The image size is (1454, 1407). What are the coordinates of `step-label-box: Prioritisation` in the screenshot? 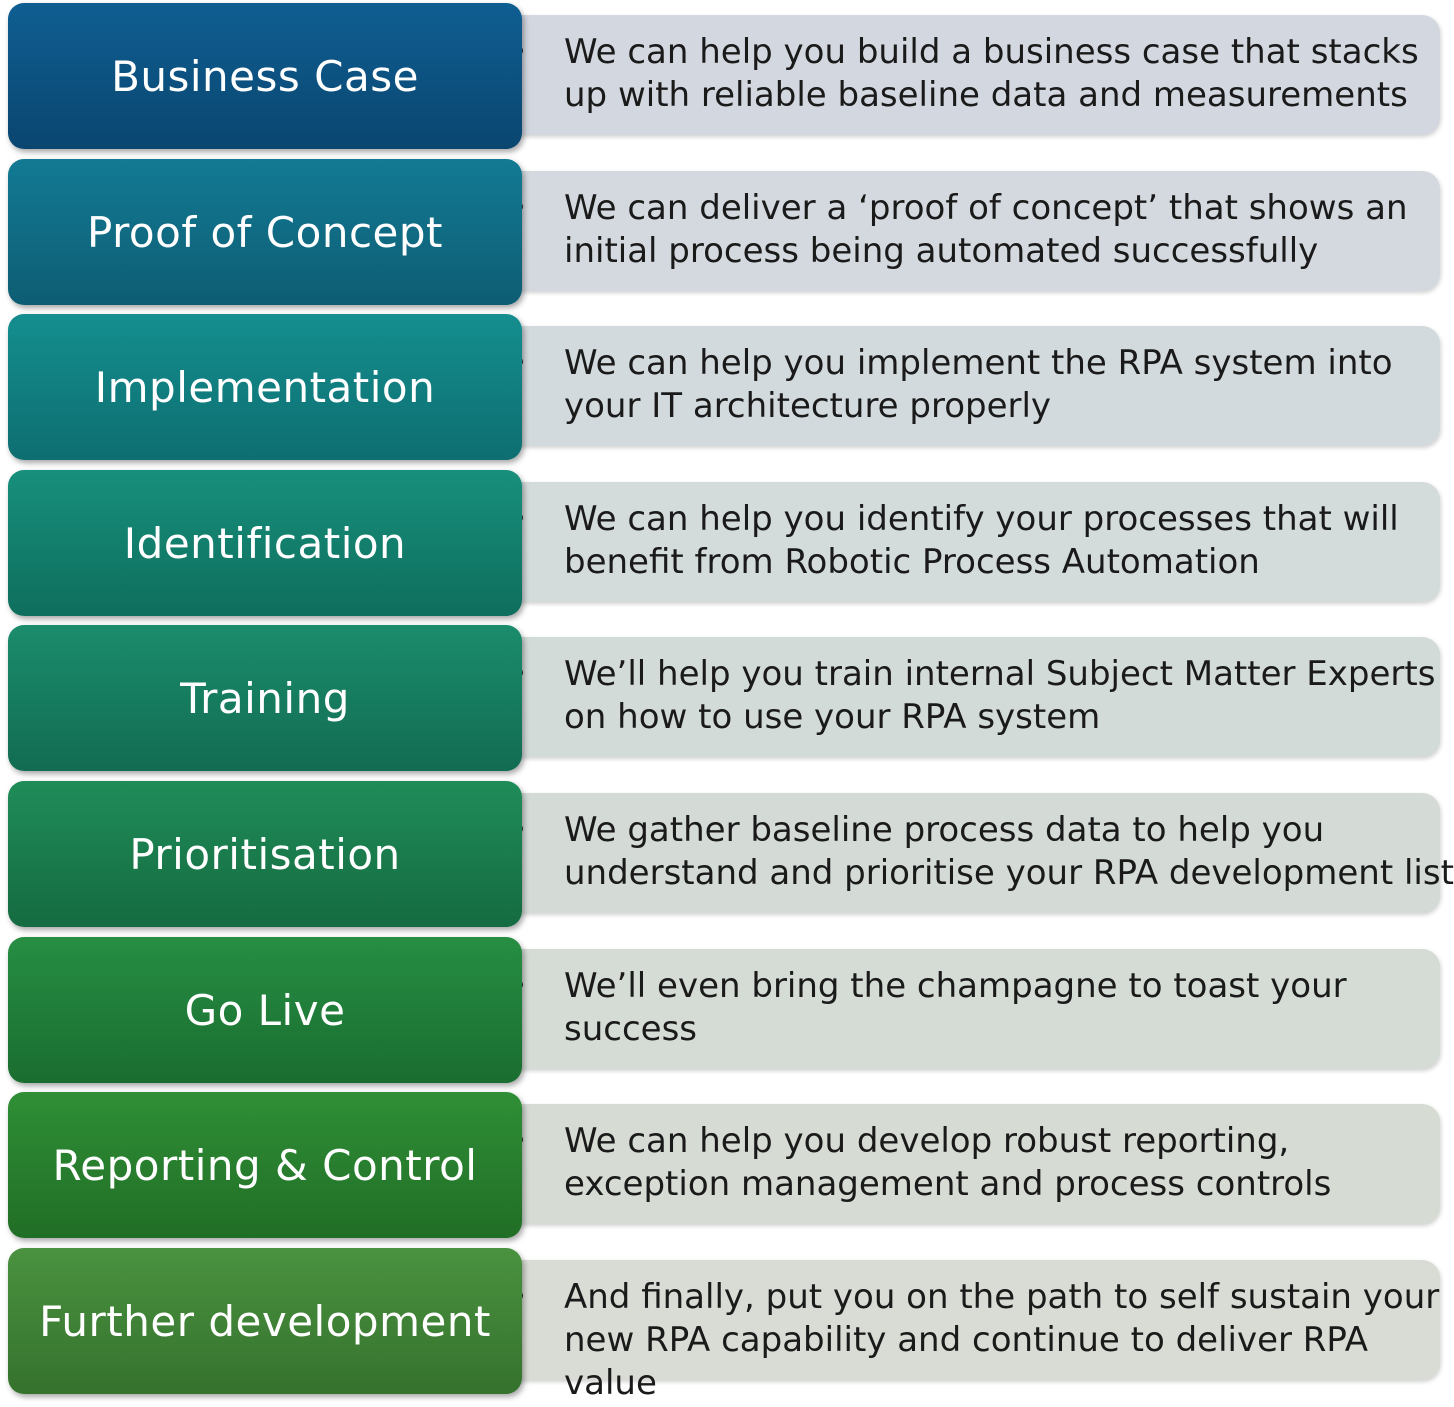 It's located at (265, 854).